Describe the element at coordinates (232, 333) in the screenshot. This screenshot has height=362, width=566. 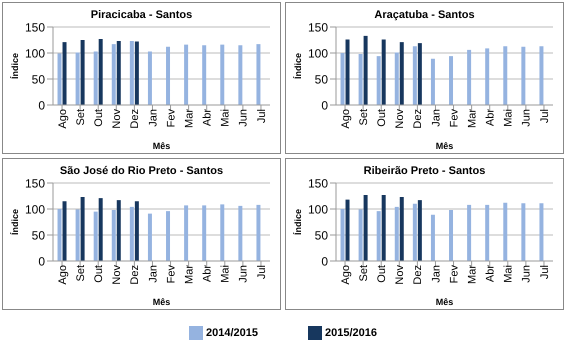
I see `legend-label: 2014/2015` at that location.